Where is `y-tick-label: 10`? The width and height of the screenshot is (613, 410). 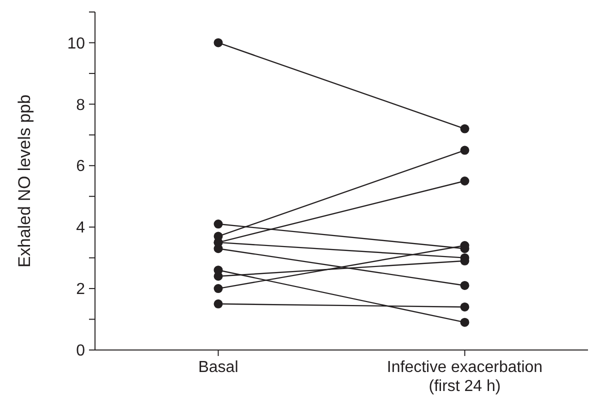
y-tick-label: 10 is located at coordinates (76, 43).